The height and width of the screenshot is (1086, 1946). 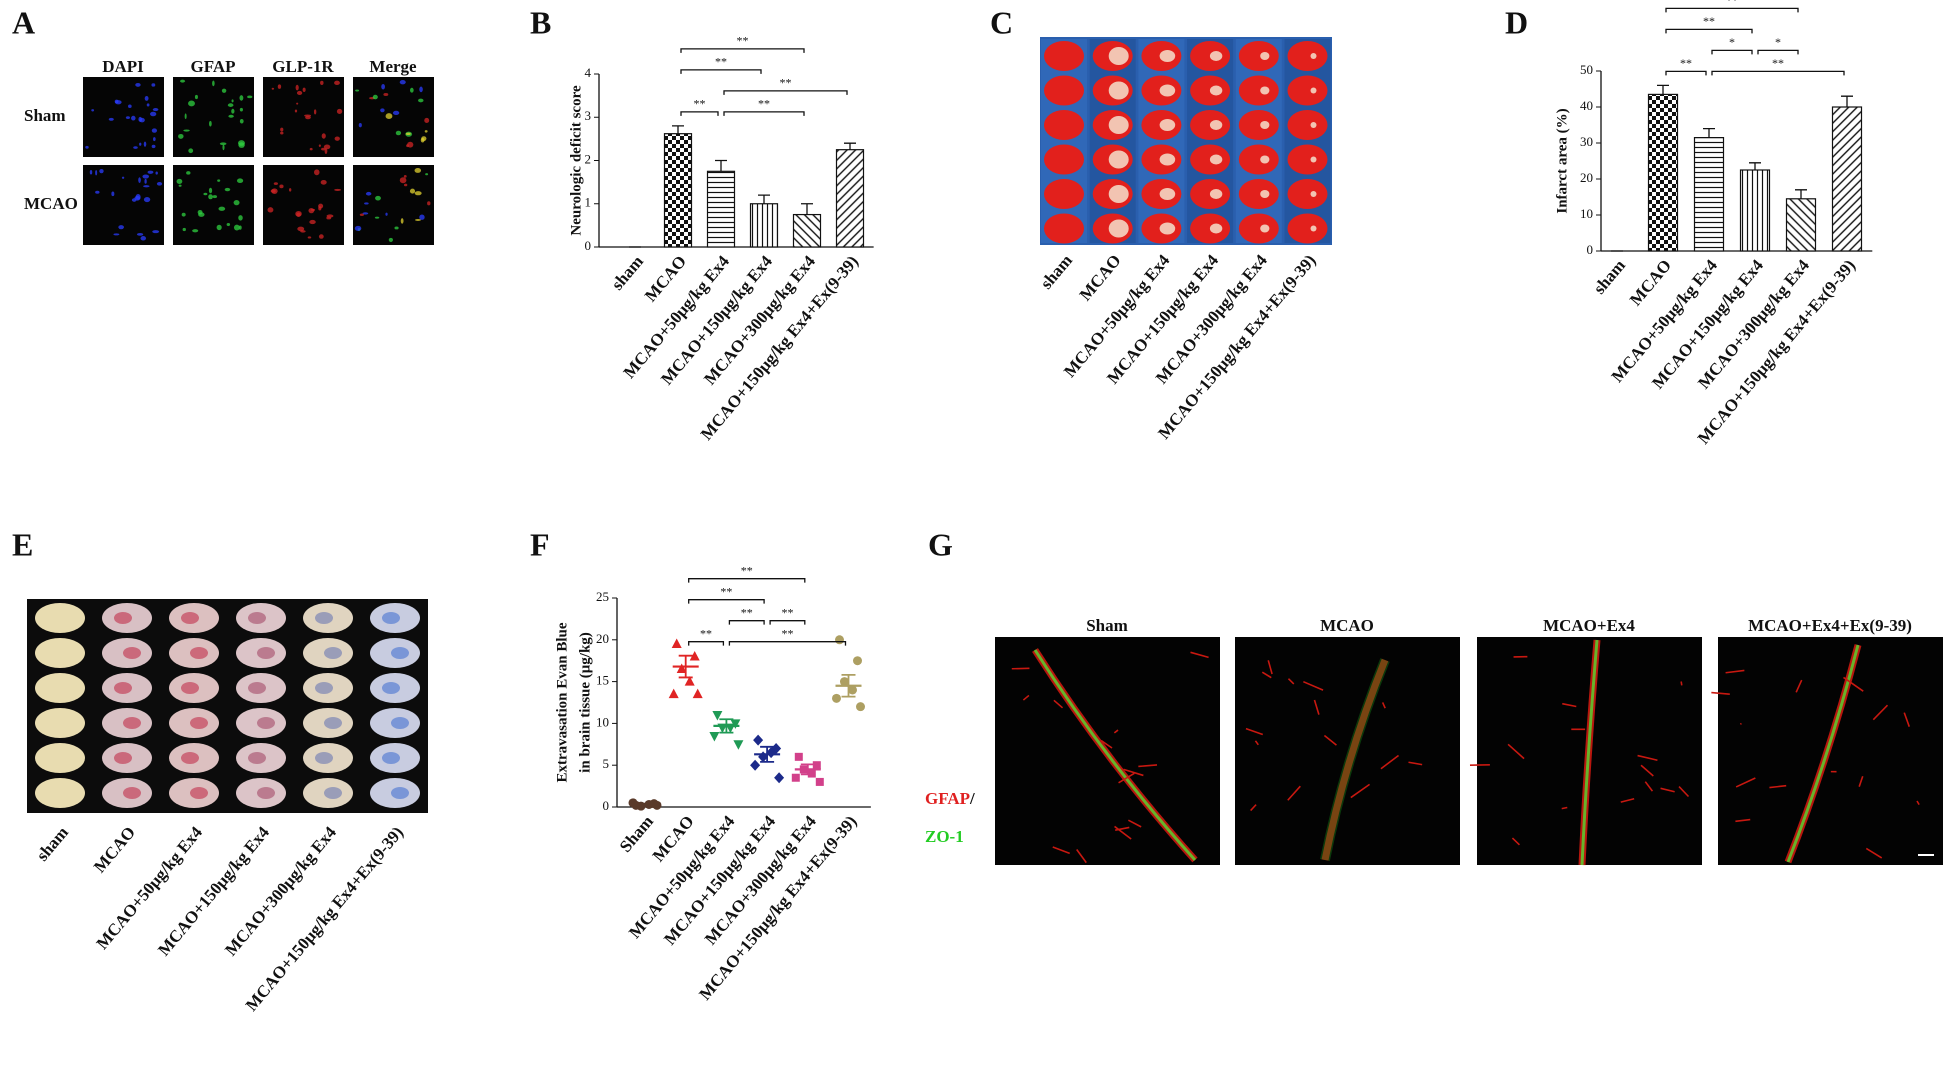 What do you see at coordinates (540, 22) in the screenshot?
I see `panel-letter: B` at bounding box center [540, 22].